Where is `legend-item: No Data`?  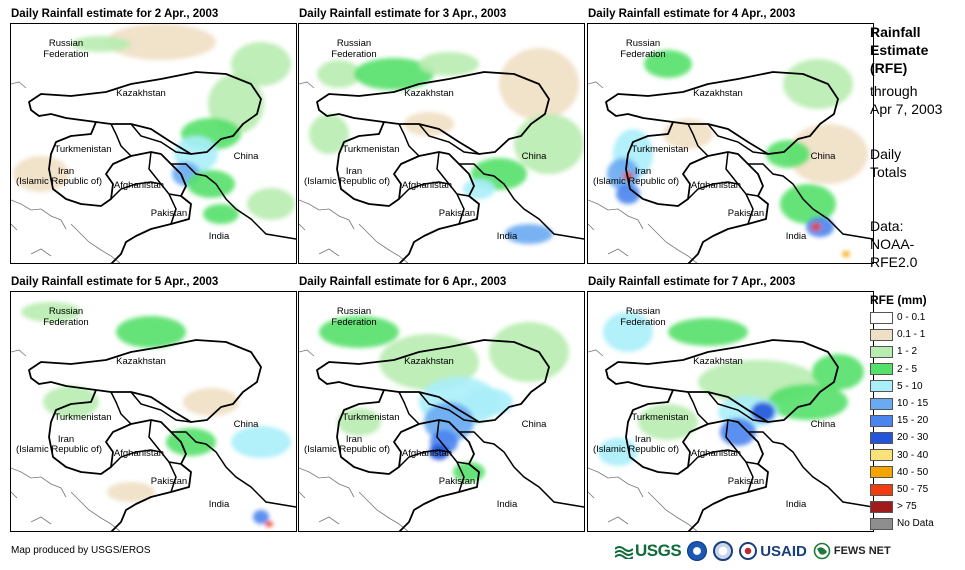 legend-item: No Data is located at coordinates (902, 523).